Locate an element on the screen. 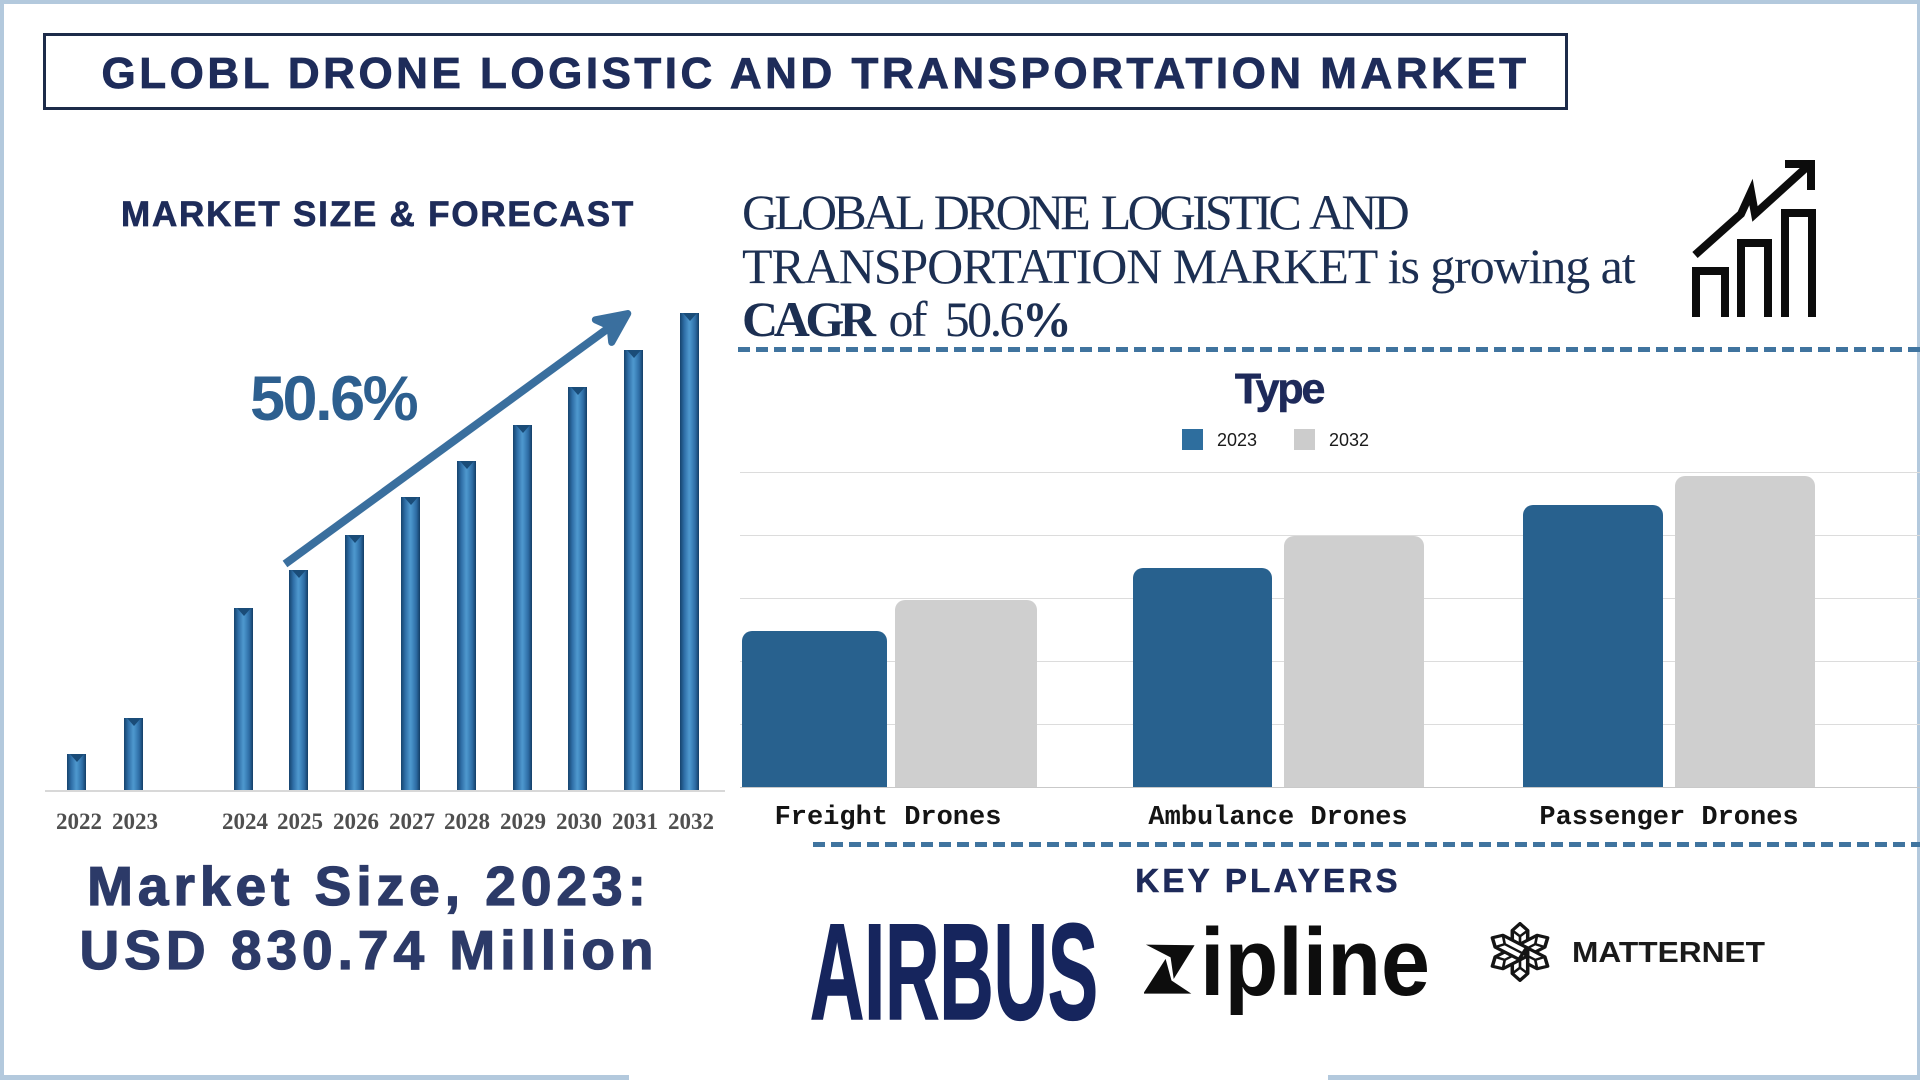 This screenshot has height=1080, width=1920. svg-text: ipline is located at coordinates (1315, 962).